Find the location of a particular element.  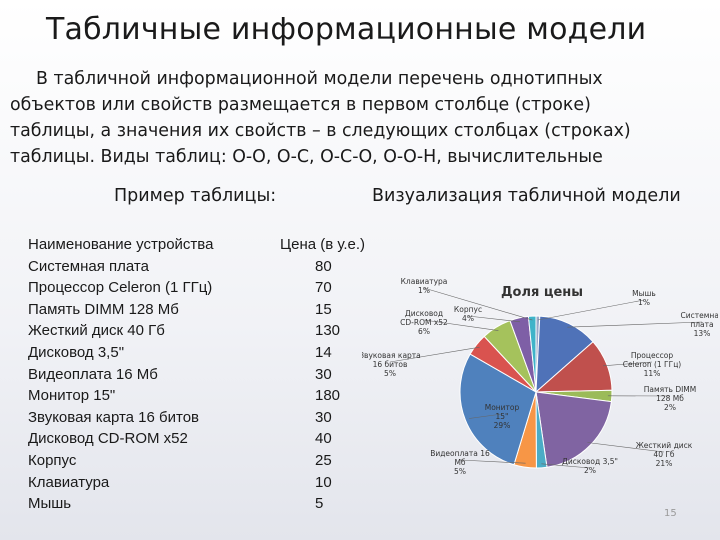

slice-label: Системнаяплата13% is located at coordinates (699, 324).